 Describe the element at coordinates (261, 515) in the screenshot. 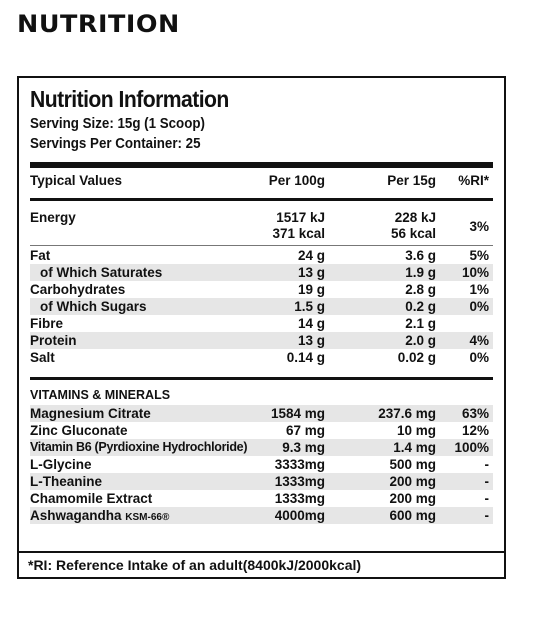

I see `table-row: Ashwagandha KSM-66® 4000mg 600 mg -` at that location.